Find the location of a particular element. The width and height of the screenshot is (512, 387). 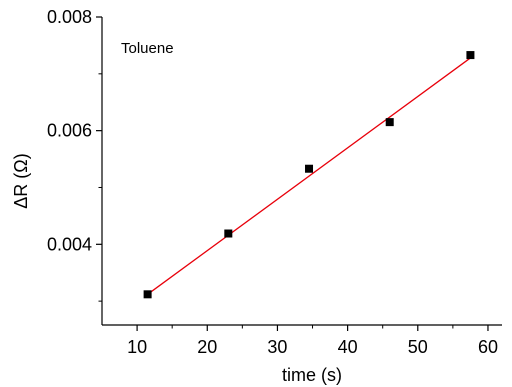

y-tick-label: 0.004 is located at coordinates (69, 244).